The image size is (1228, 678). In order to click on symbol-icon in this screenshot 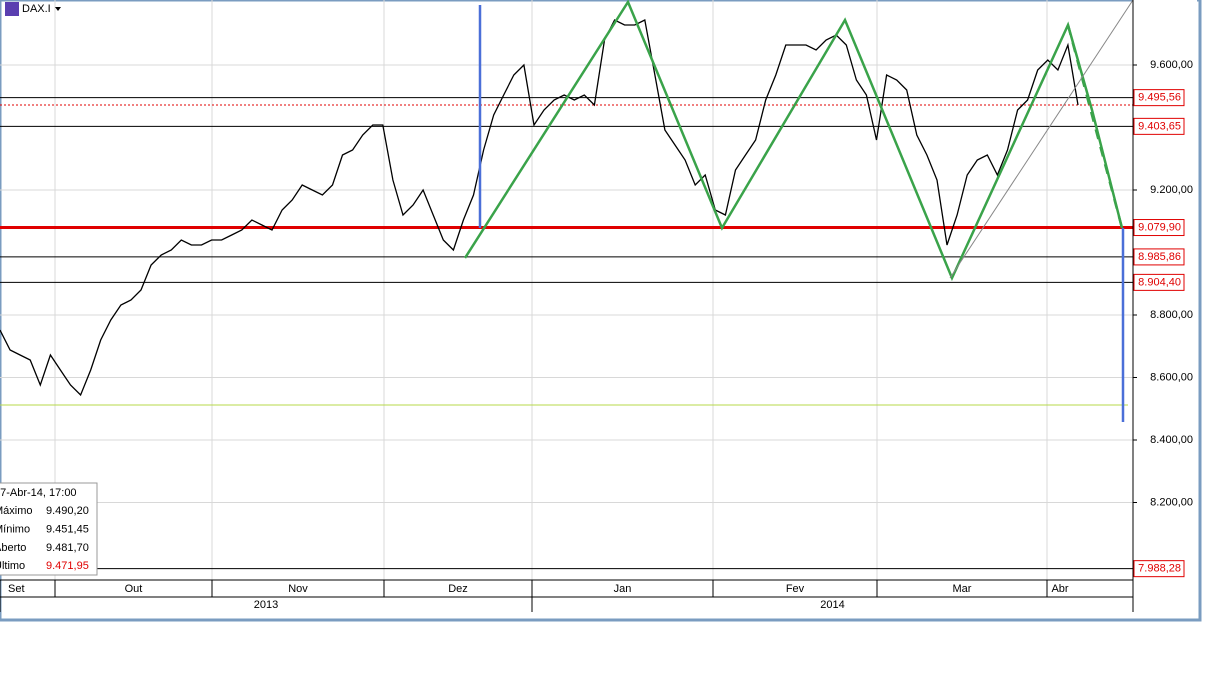, I will do `click(12, 9)`.